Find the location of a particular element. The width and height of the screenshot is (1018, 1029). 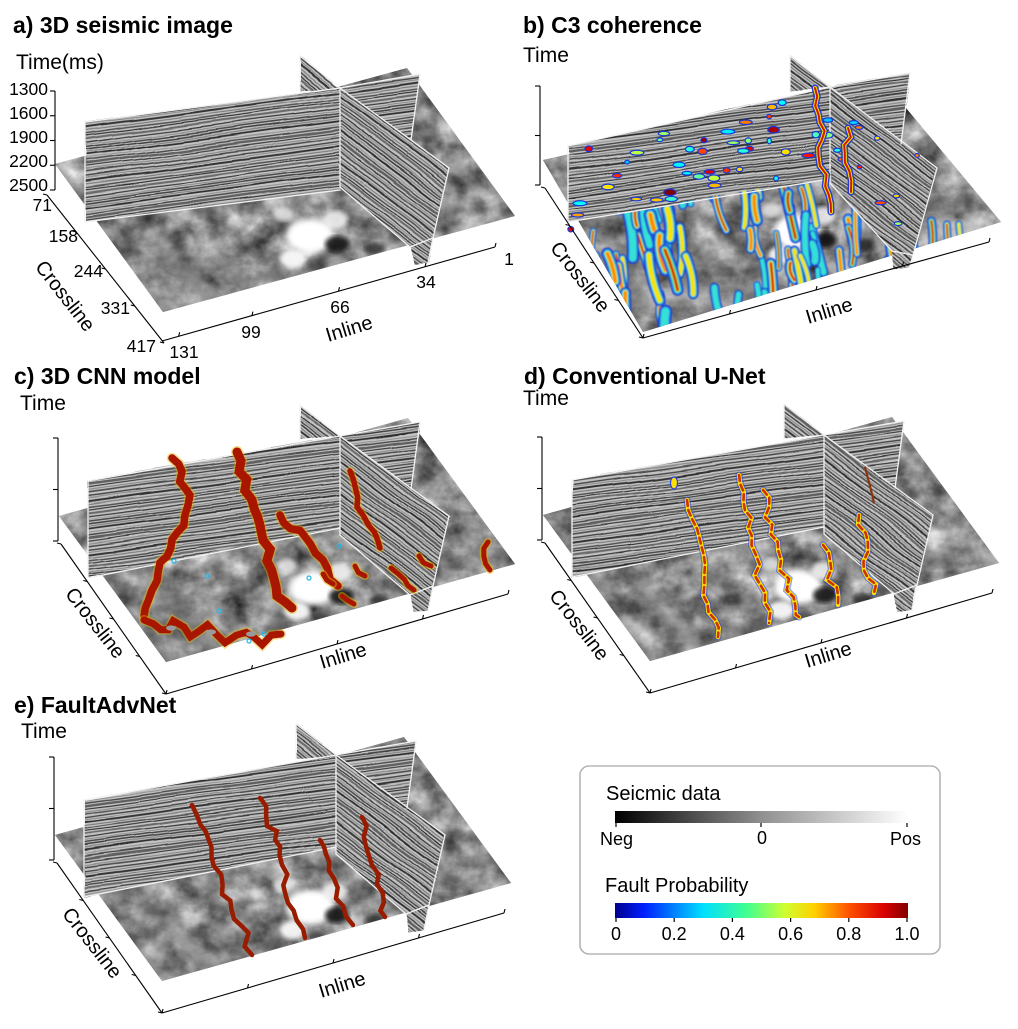

svg-text: 158 is located at coordinates (63, 236).